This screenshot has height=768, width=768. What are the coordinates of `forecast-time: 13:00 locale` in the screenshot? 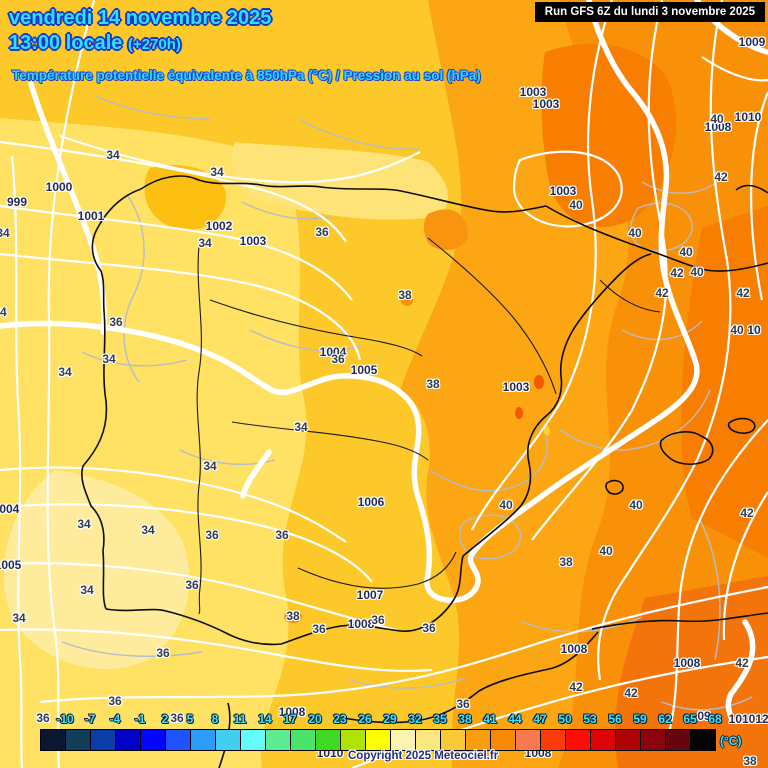 It's located at (66, 43).